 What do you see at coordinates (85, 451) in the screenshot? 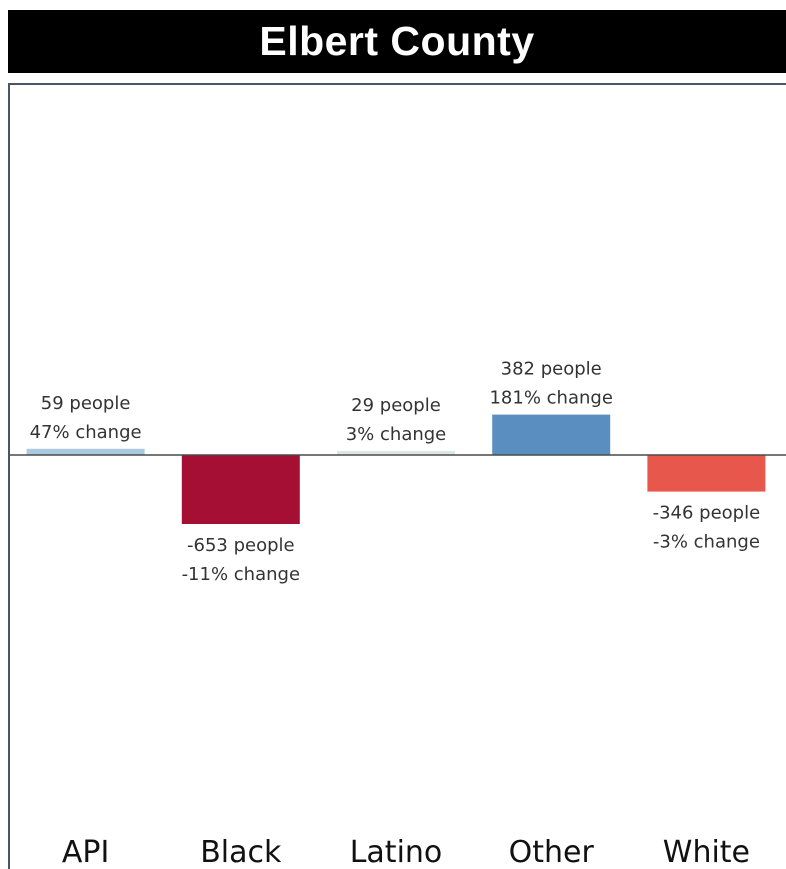
I see `bar-api` at bounding box center [85, 451].